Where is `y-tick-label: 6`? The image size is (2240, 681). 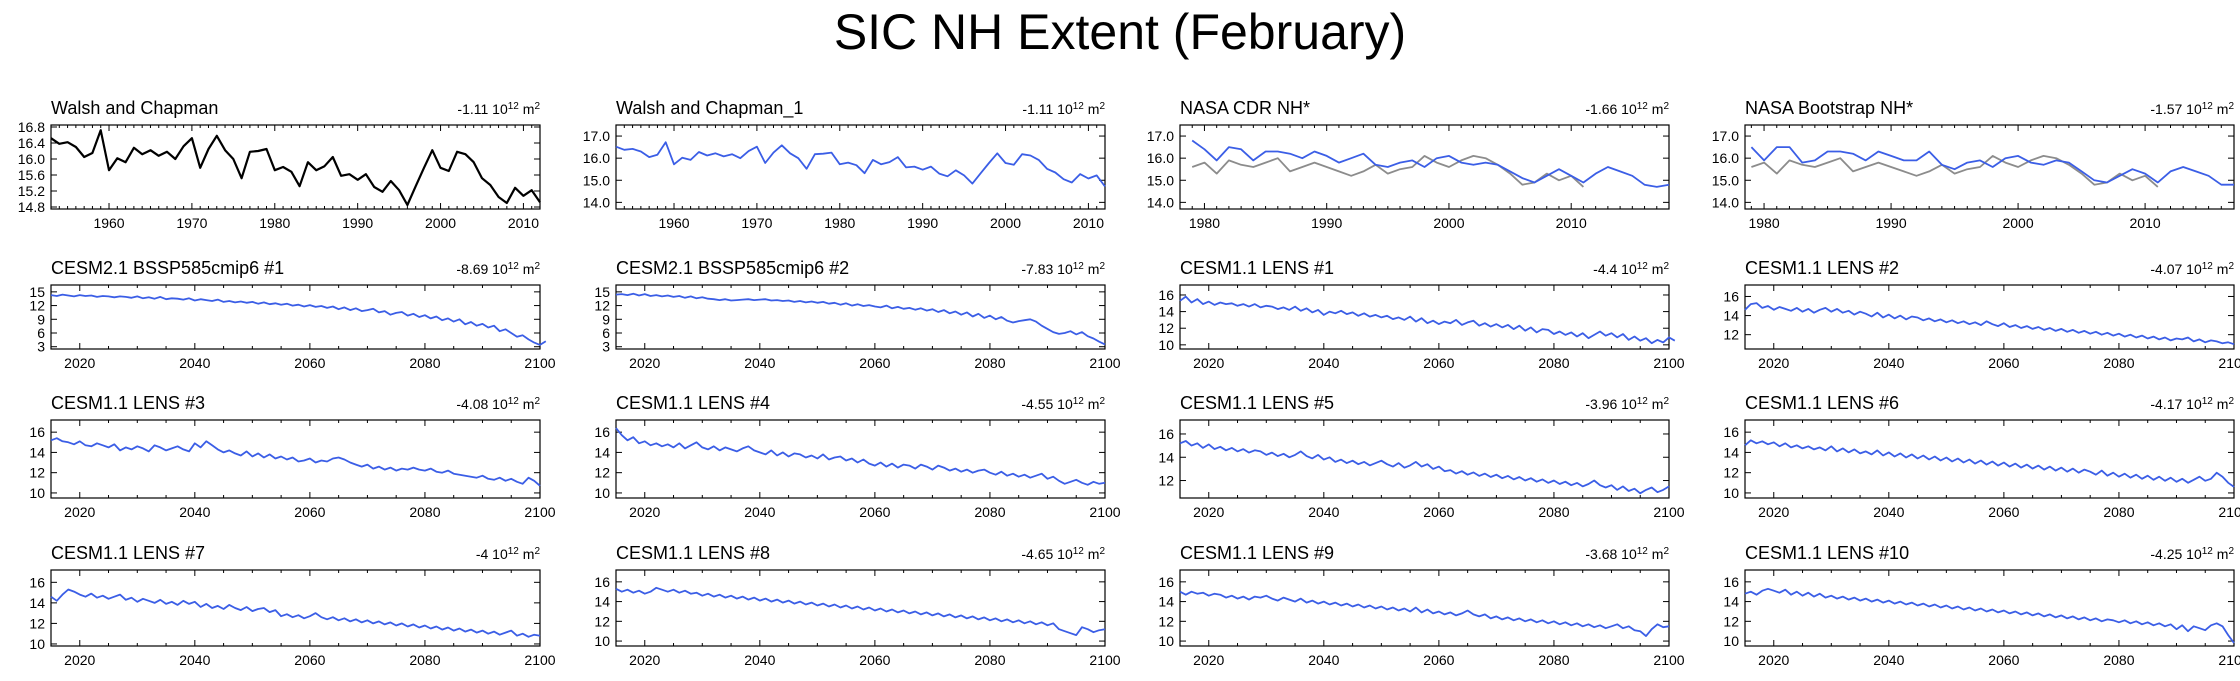
y-tick-label: 6 is located at coordinates (606, 333).